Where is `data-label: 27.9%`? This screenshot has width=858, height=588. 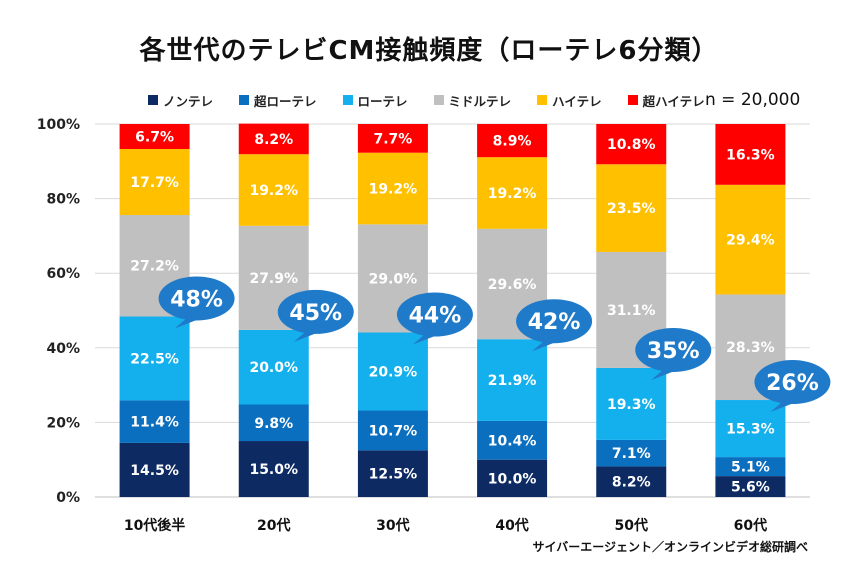 data-label: 27.9% is located at coordinates (273, 279).